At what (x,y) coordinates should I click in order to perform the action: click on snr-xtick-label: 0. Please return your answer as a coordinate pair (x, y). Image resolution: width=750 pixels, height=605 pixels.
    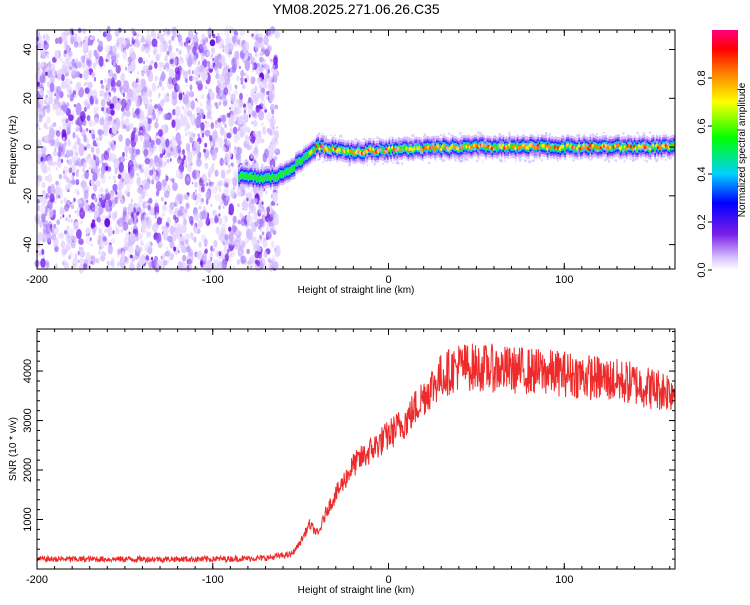
    Looking at the image, I should click on (388, 580).